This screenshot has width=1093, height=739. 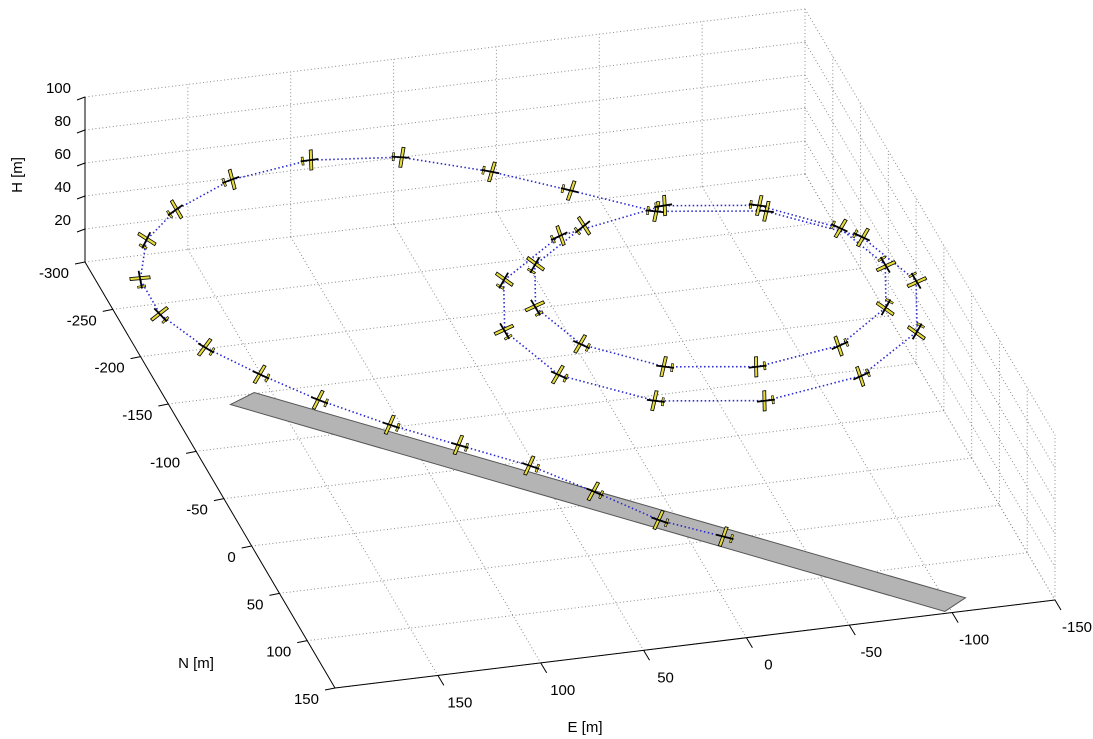 What do you see at coordinates (62, 220) in the screenshot?
I see `z-tick-label: 20` at bounding box center [62, 220].